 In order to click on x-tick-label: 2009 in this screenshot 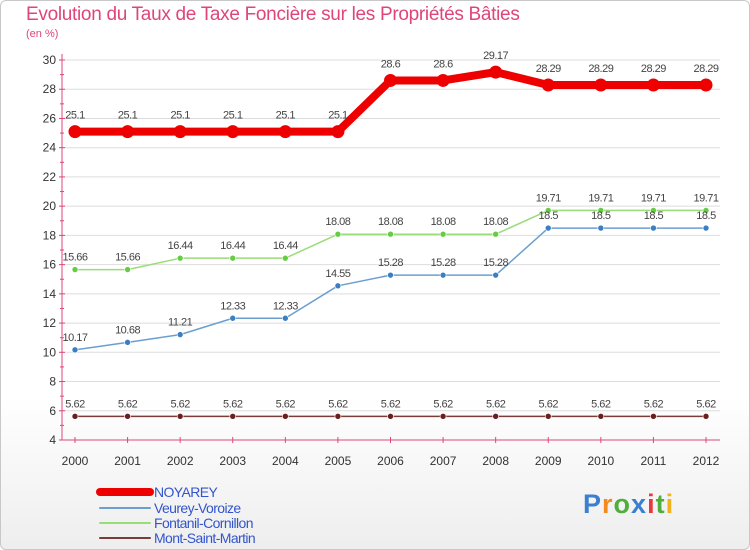, I will do `click(548, 461)`.